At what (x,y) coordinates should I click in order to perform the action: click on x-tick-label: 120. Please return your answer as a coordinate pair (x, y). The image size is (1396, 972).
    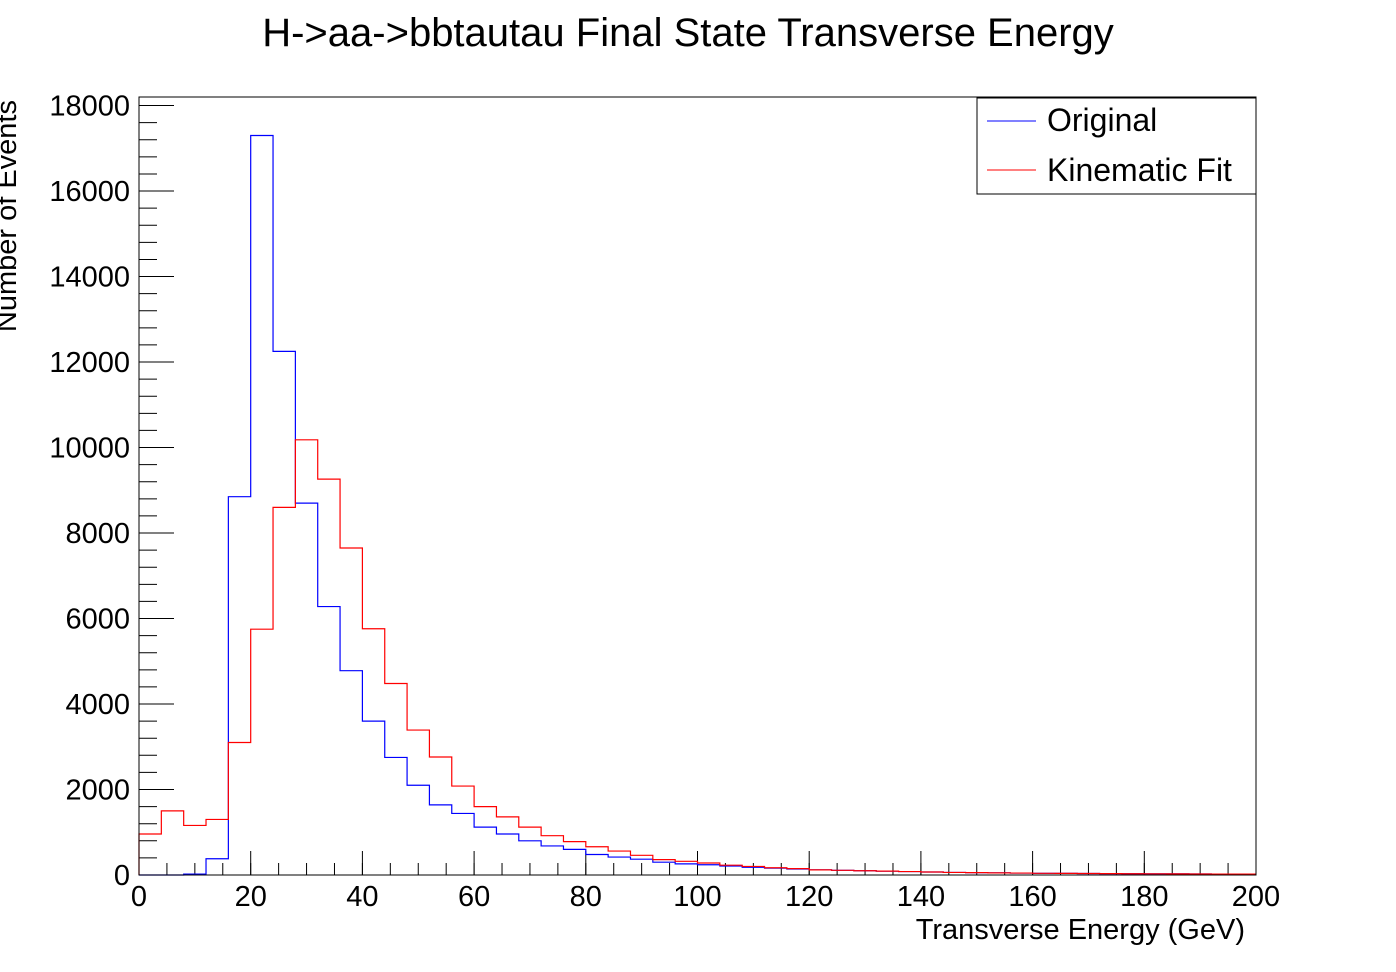
    Looking at the image, I should click on (809, 897).